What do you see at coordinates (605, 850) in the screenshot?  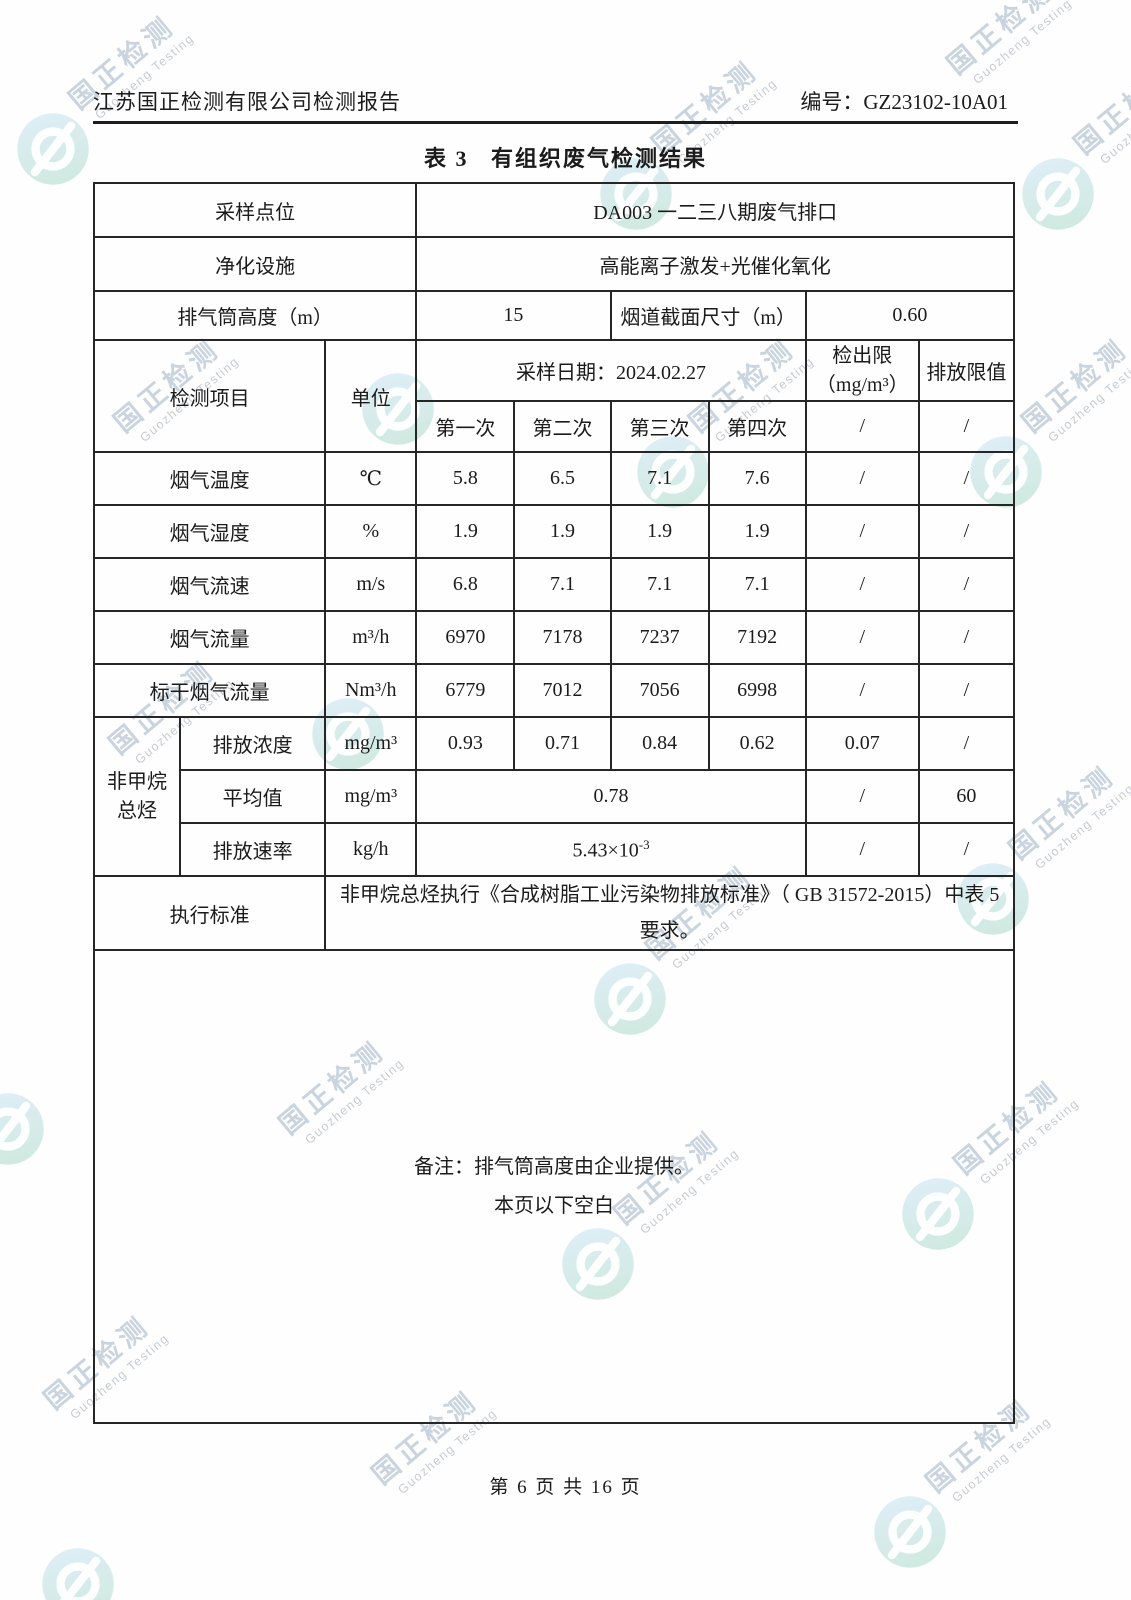 I see `rate-value-base: 5.43×10` at bounding box center [605, 850].